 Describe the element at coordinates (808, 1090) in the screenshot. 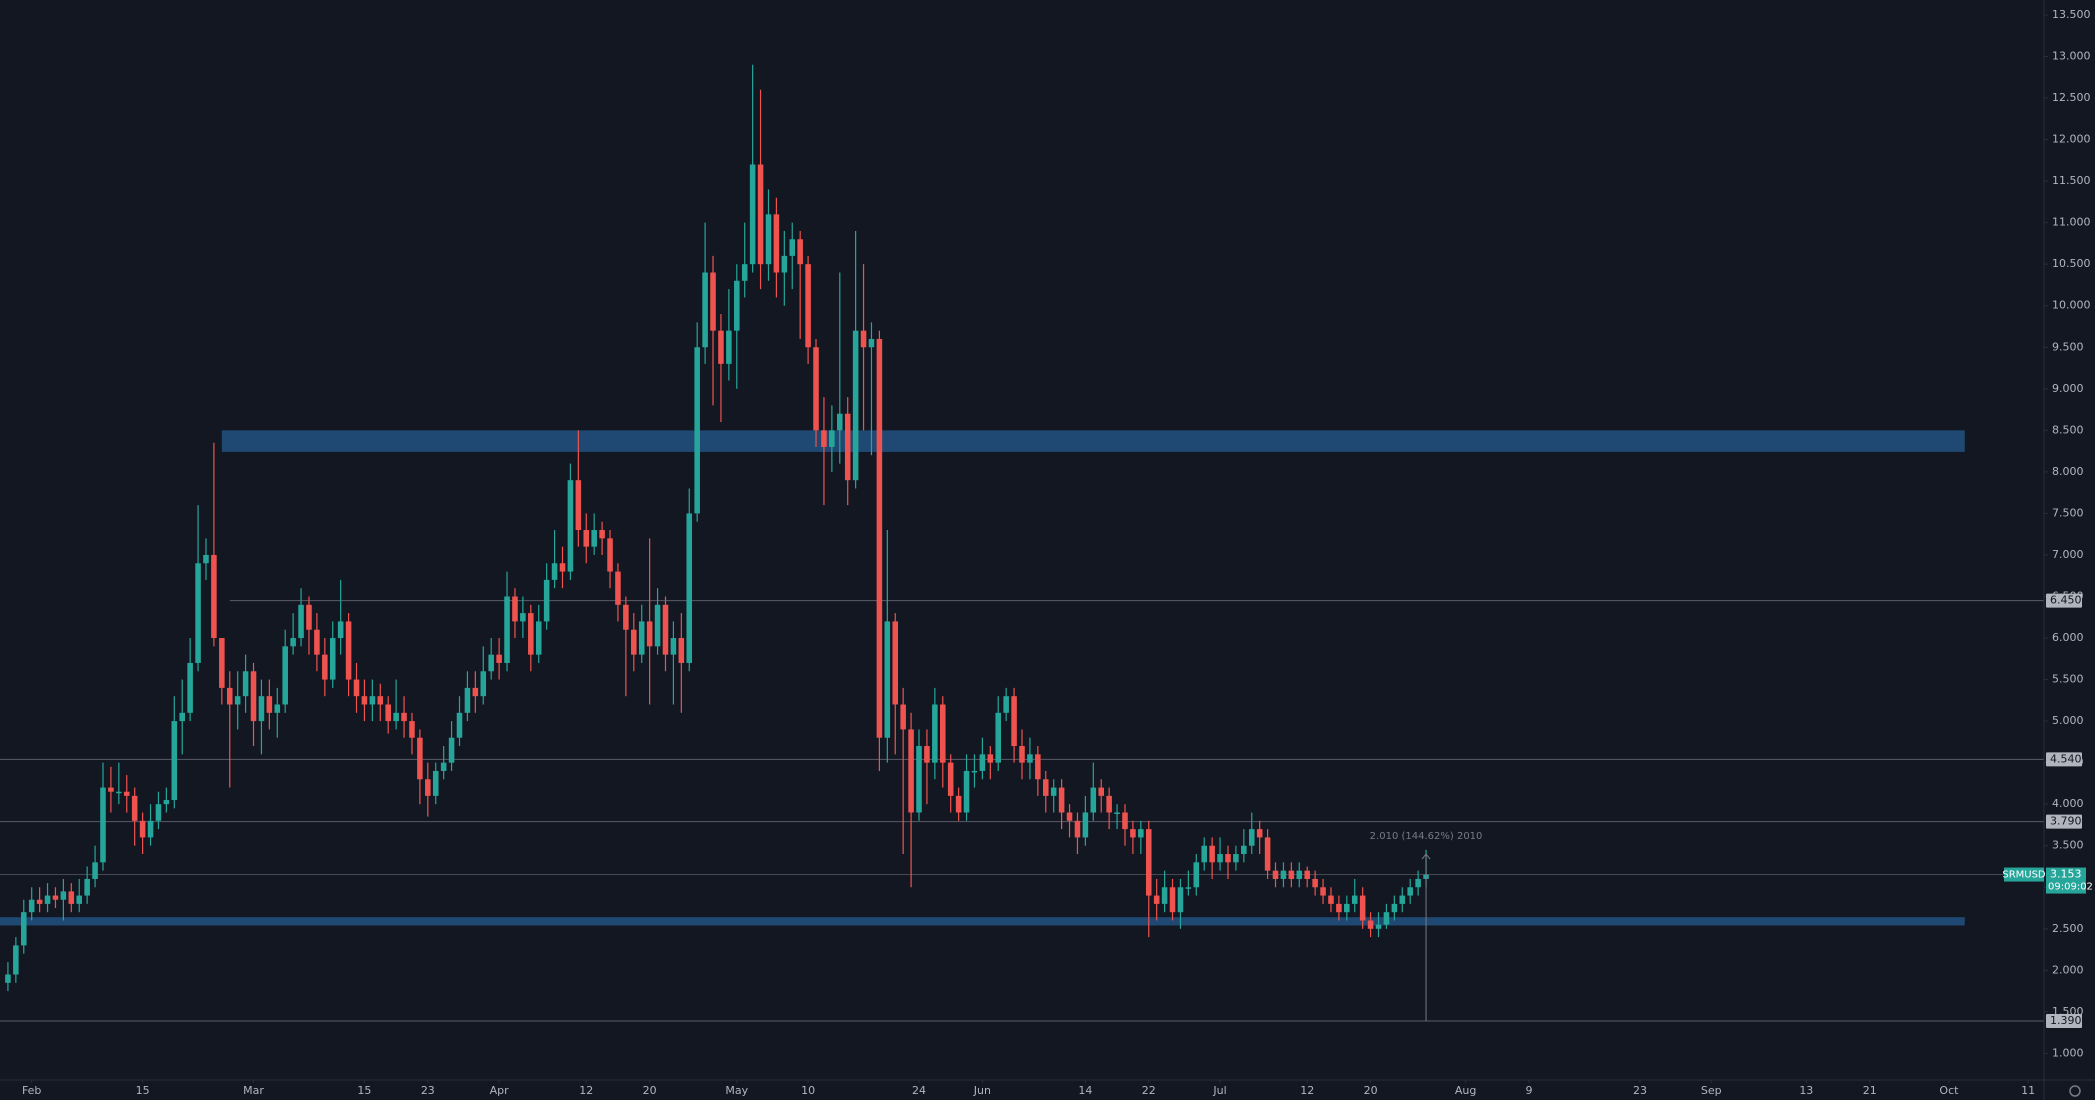

I see `x-tick-label: 10` at that location.